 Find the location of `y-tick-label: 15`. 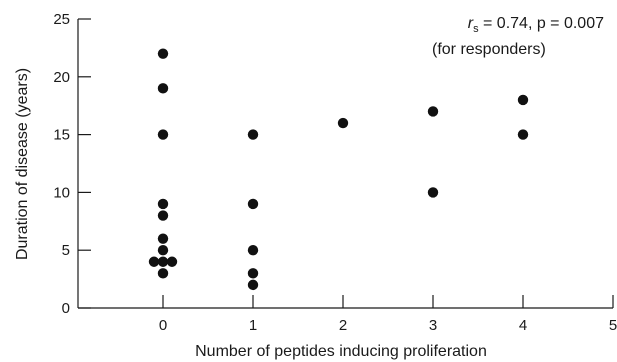

y-tick-label: 15 is located at coordinates (61, 135).